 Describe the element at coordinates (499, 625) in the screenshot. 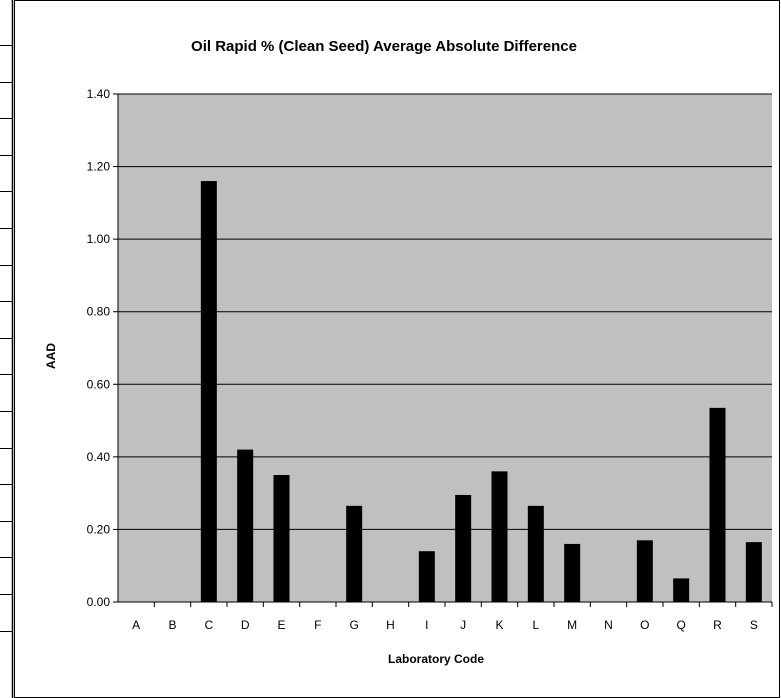

I see `x-tick-label: K` at that location.